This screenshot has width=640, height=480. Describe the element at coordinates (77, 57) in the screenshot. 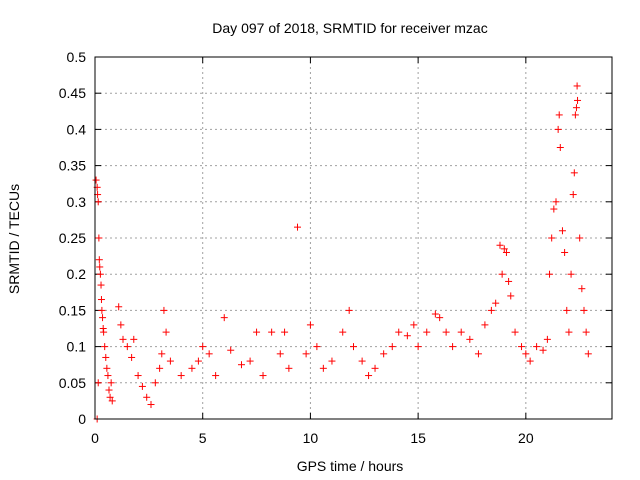

I see `y-tick-label: 0.5` at that location.